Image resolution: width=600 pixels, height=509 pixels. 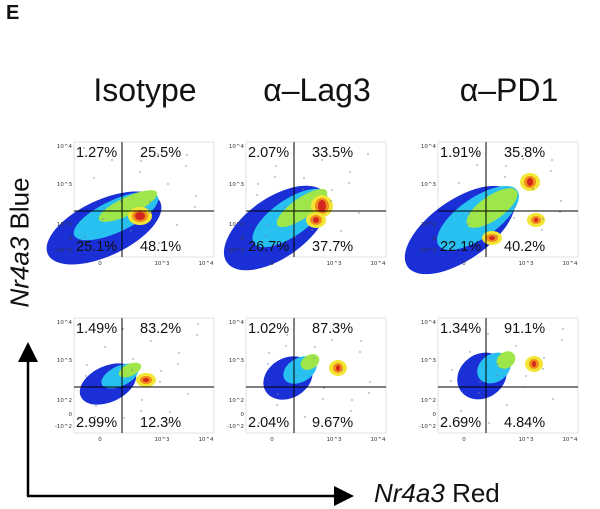 What do you see at coordinates (237, 147) in the screenshot?
I see `y-tick-label: 10^4` at bounding box center [237, 147].